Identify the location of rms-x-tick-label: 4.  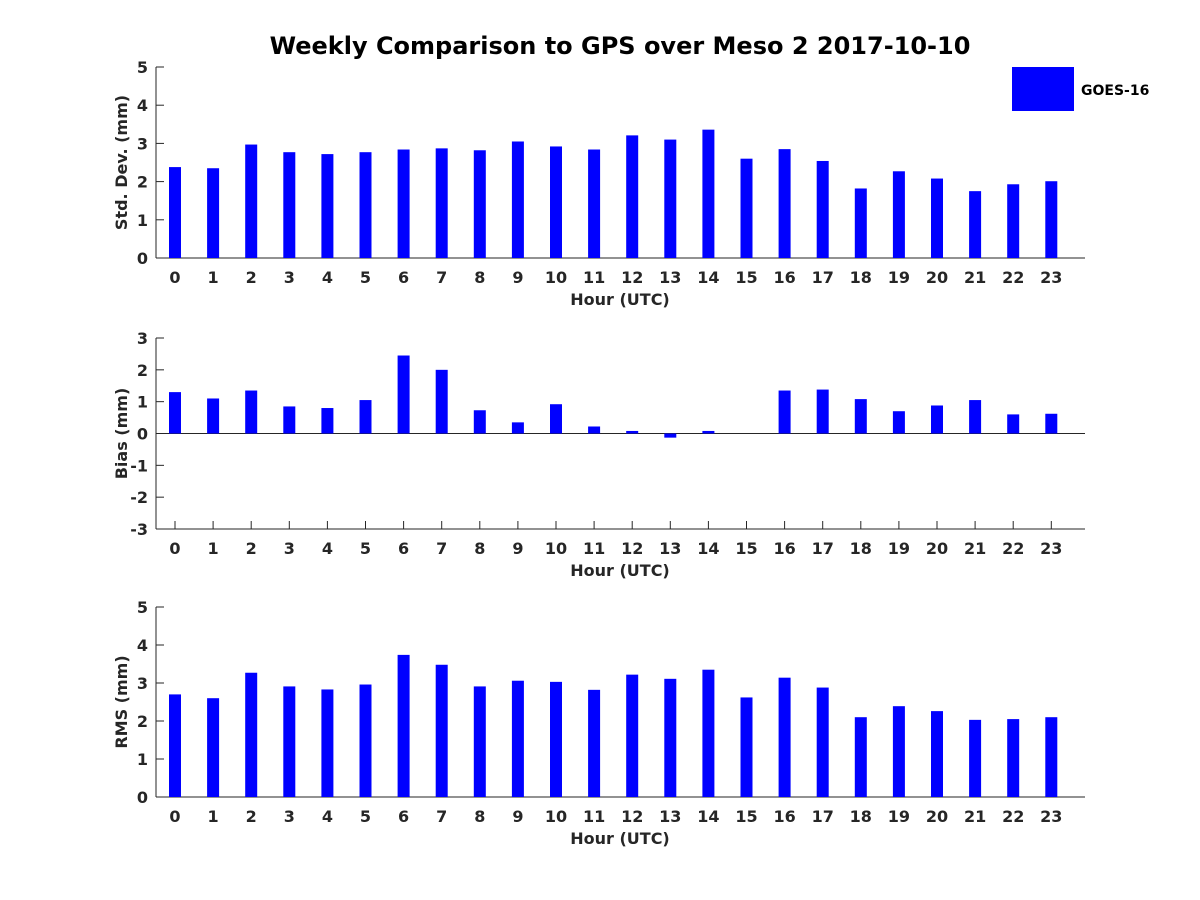
(327, 816).